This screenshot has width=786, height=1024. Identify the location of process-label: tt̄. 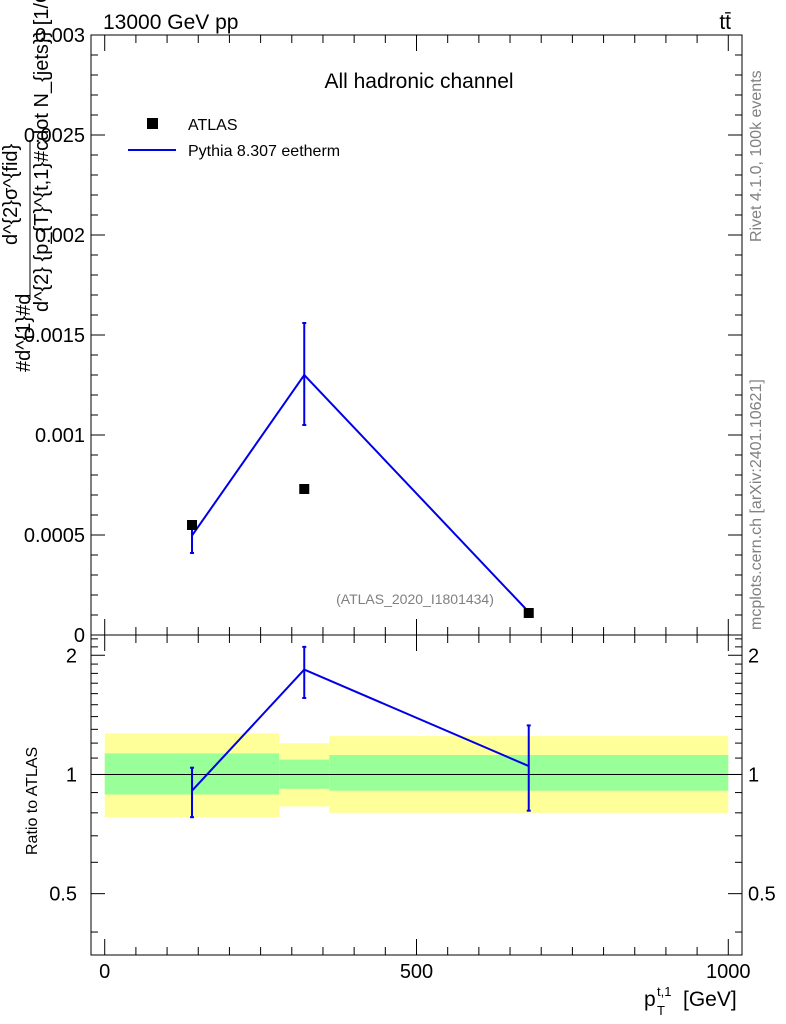
(725, 22).